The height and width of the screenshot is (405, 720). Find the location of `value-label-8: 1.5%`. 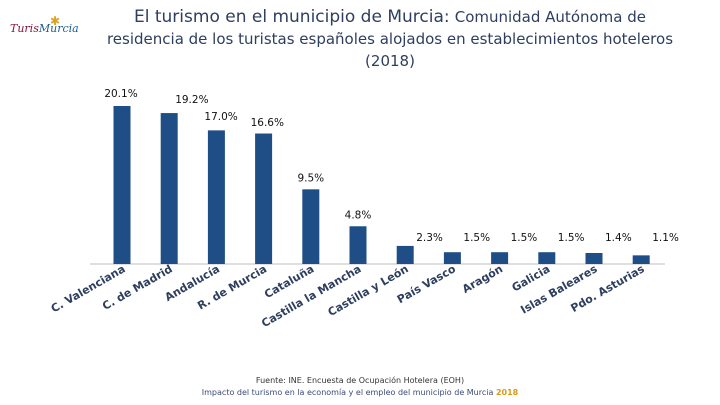

value-label-8: 1.5% is located at coordinates (524, 238).